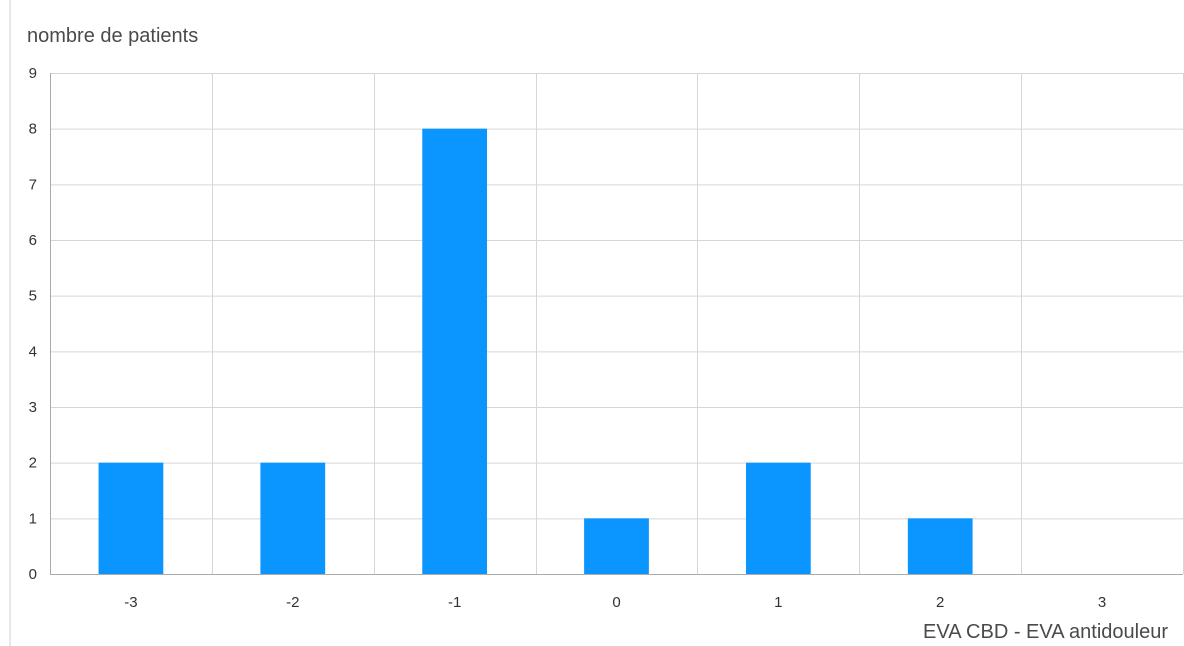 This screenshot has height=646, width=1184. Describe the element at coordinates (33, 463) in the screenshot. I see `y-tick-label: 2` at that location.